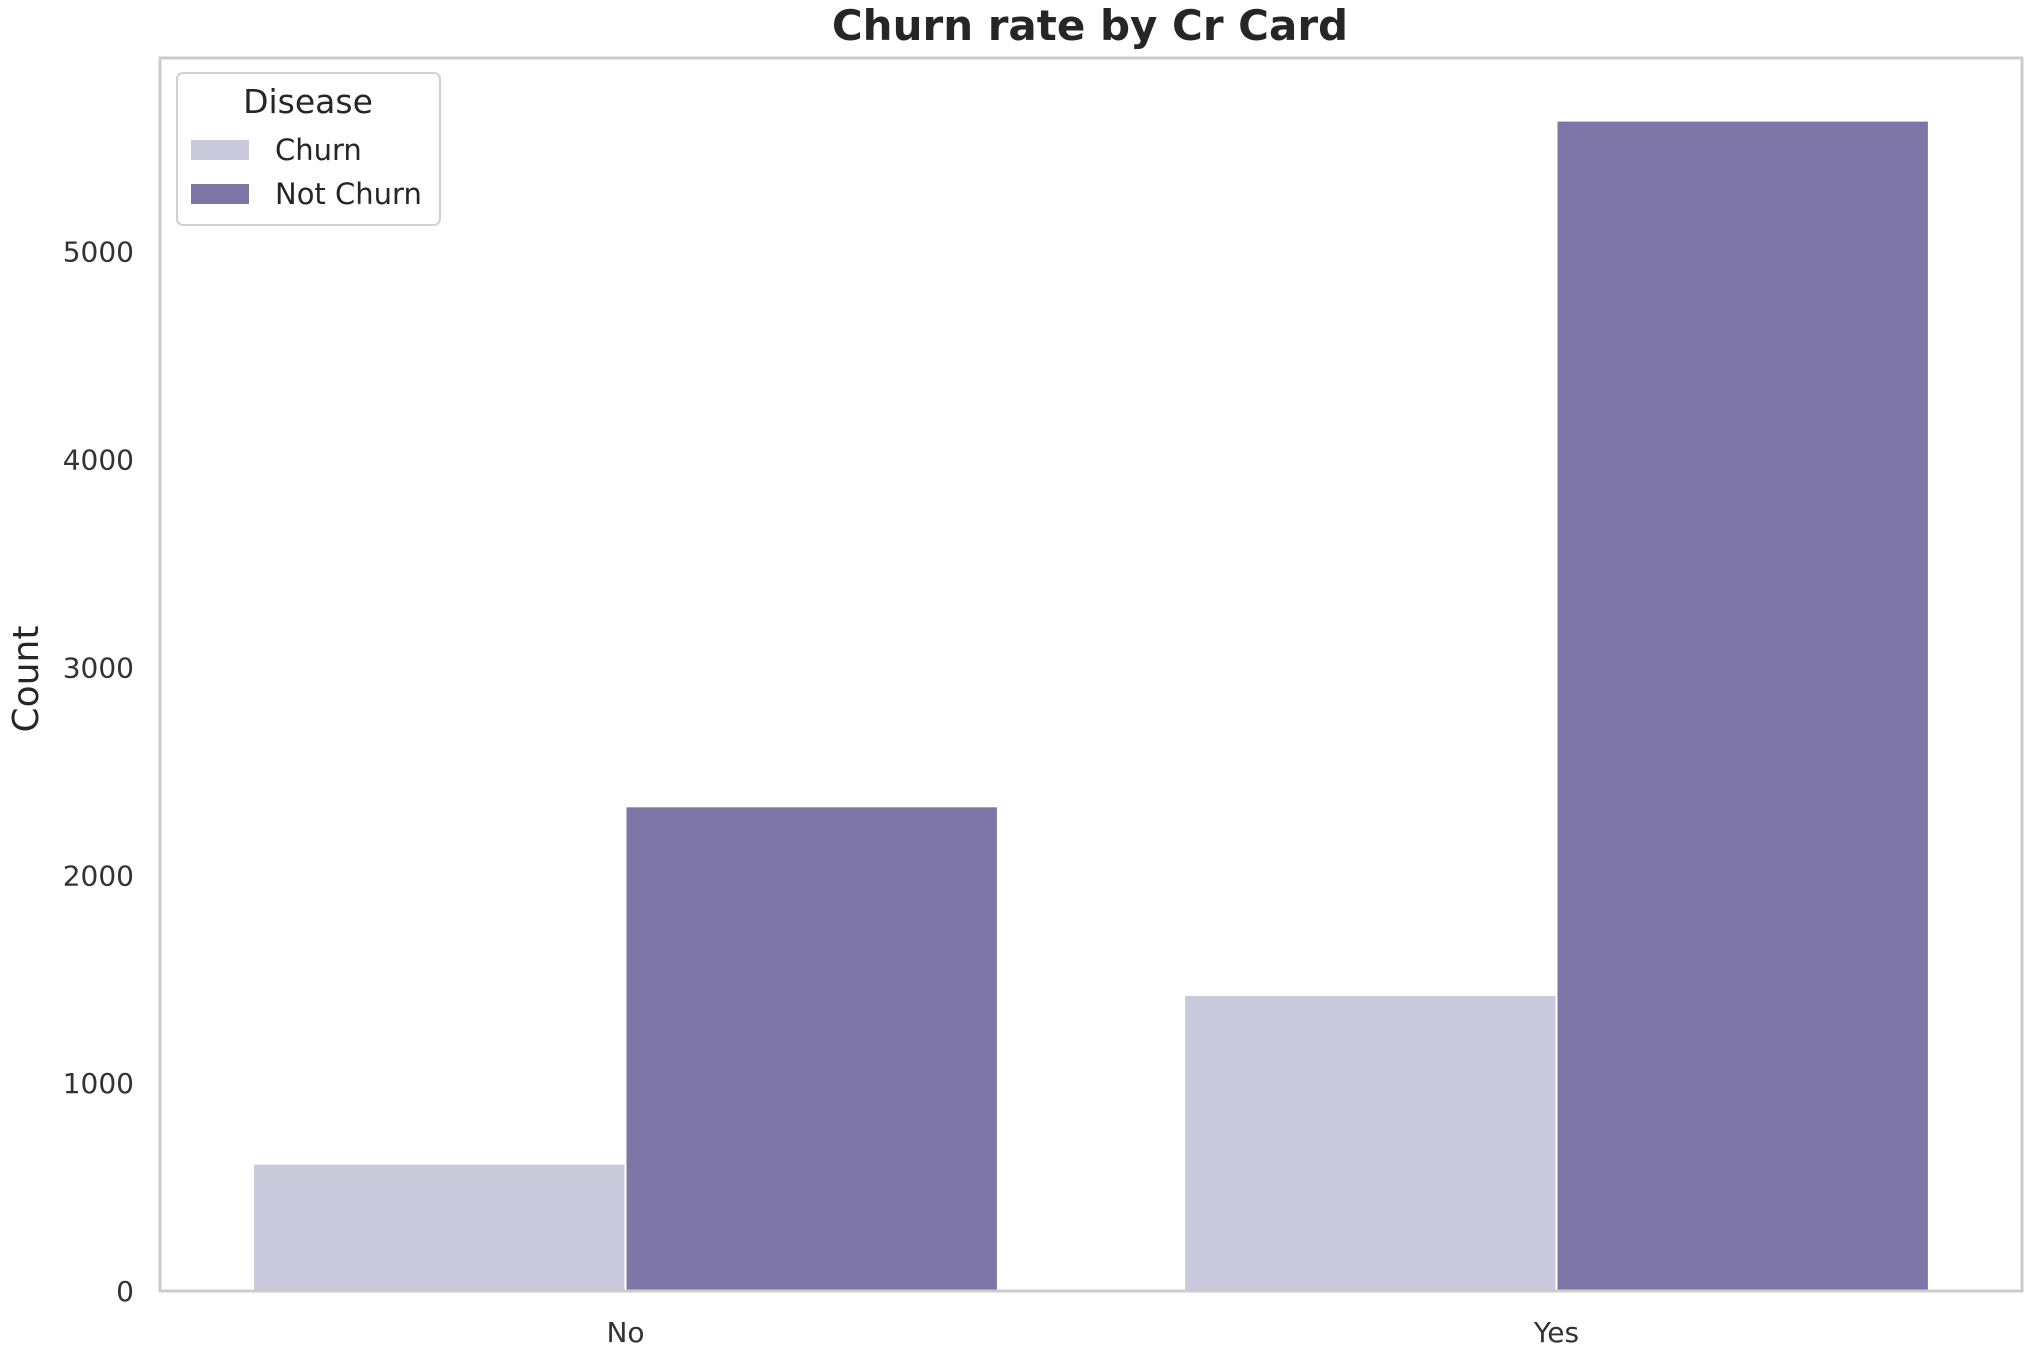 The image size is (2031, 1357). I want to click on y-tick-label: 1000, so click(98, 1083).